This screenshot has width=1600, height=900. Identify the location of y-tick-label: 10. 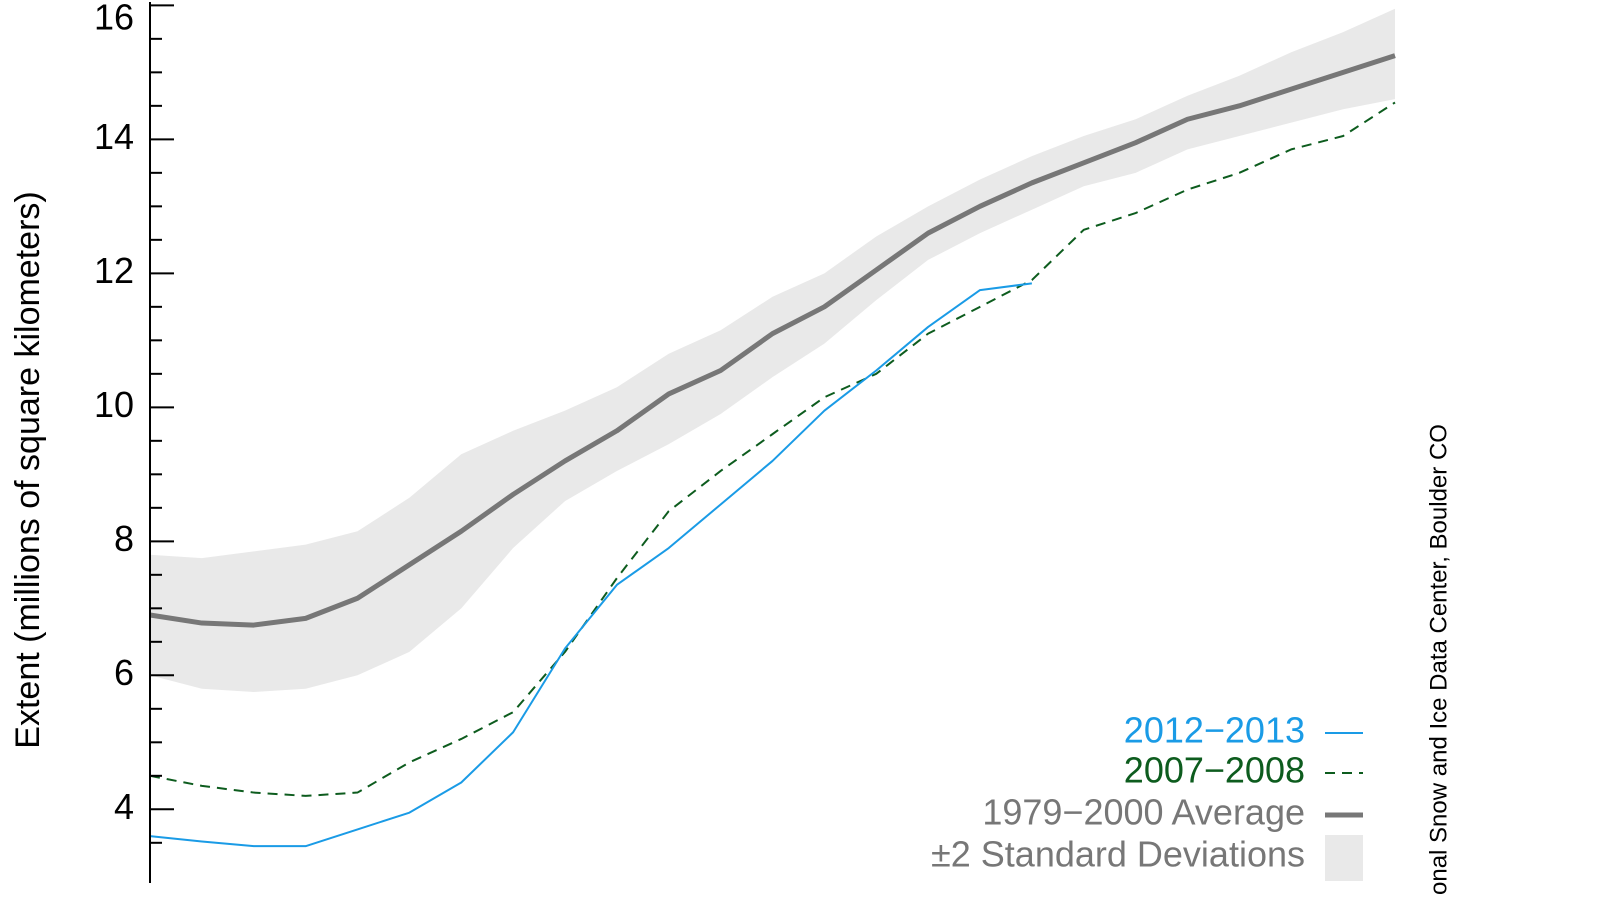
(114, 404).